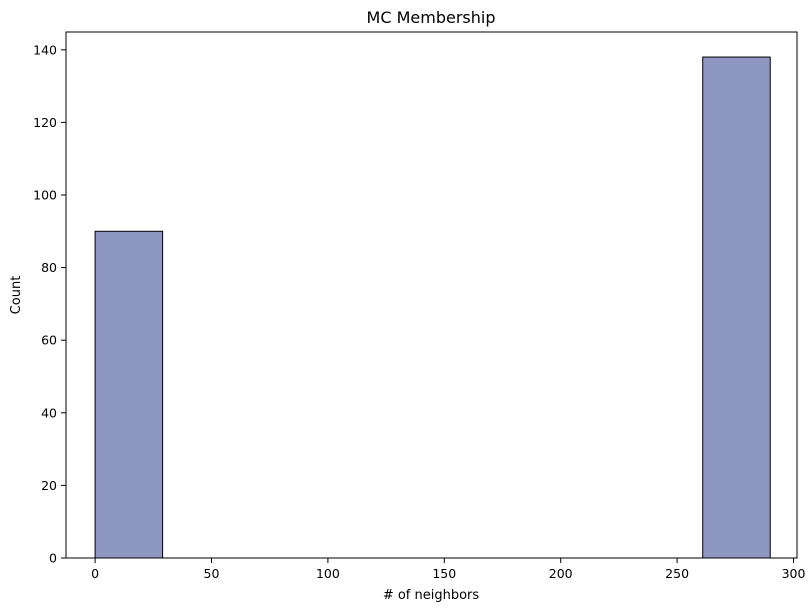  Describe the element at coordinates (431, 17) in the screenshot. I see `chart-title: MC Membership` at that location.